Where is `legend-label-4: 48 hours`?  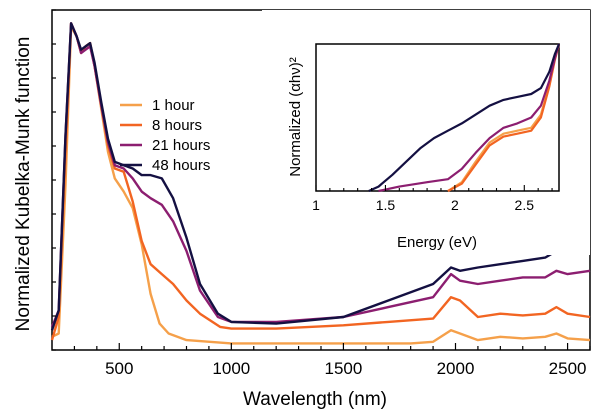 legend-label-4: 48 hours is located at coordinates (181, 165).